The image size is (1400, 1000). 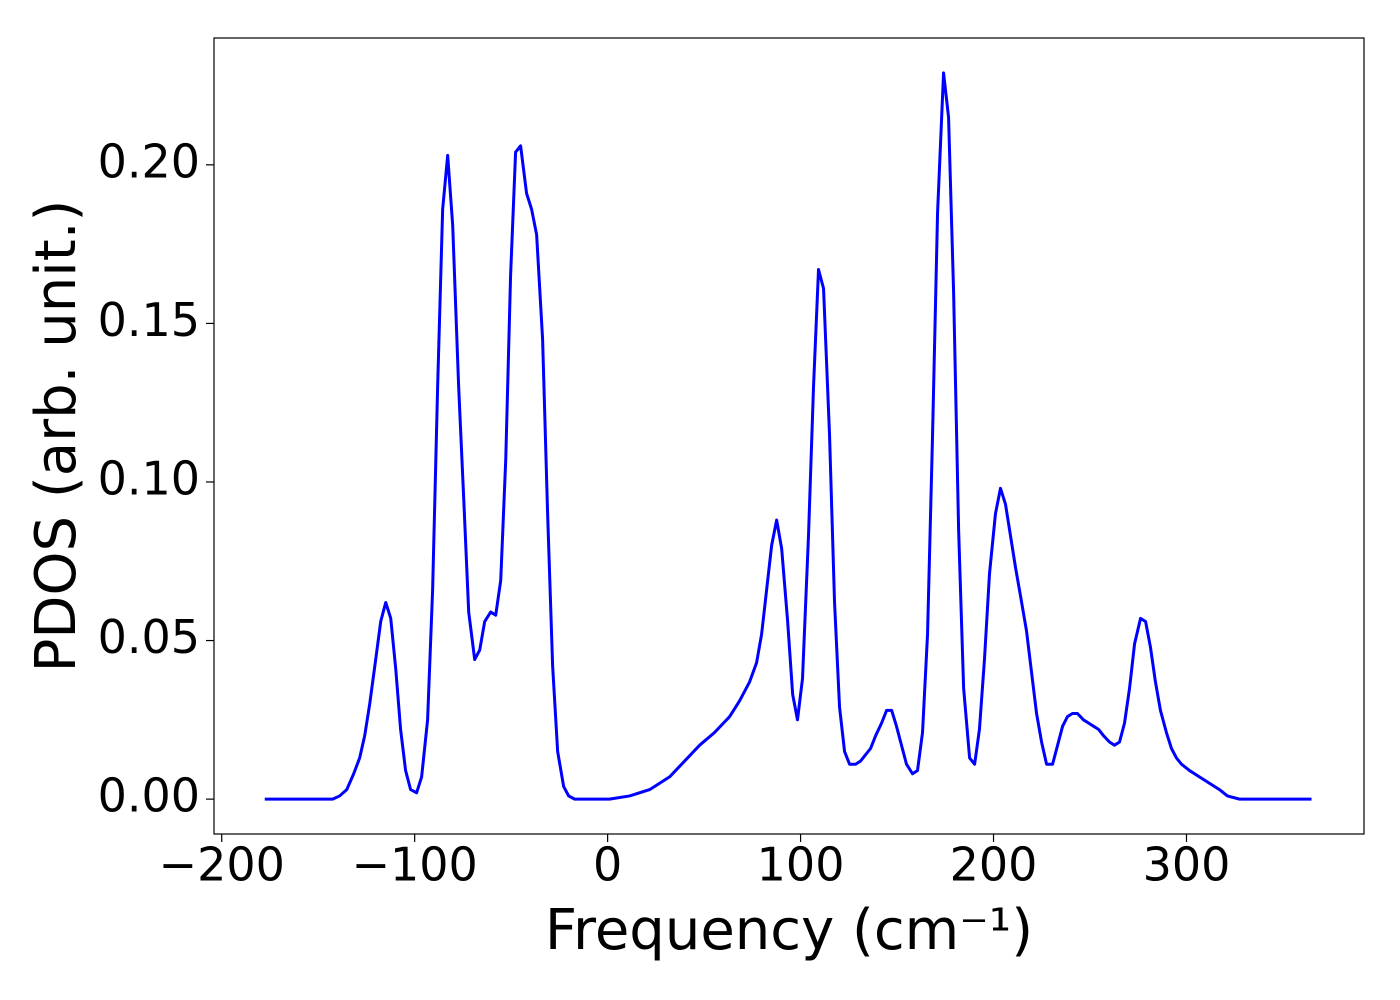 What do you see at coordinates (994, 865) in the screenshot?
I see `x-tick-label: 200` at bounding box center [994, 865].